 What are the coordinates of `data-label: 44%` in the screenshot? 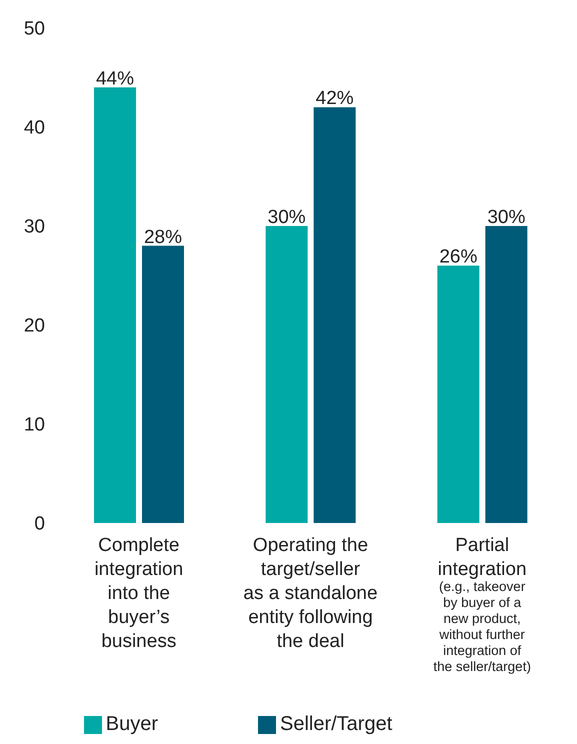 It's located at (115, 79).